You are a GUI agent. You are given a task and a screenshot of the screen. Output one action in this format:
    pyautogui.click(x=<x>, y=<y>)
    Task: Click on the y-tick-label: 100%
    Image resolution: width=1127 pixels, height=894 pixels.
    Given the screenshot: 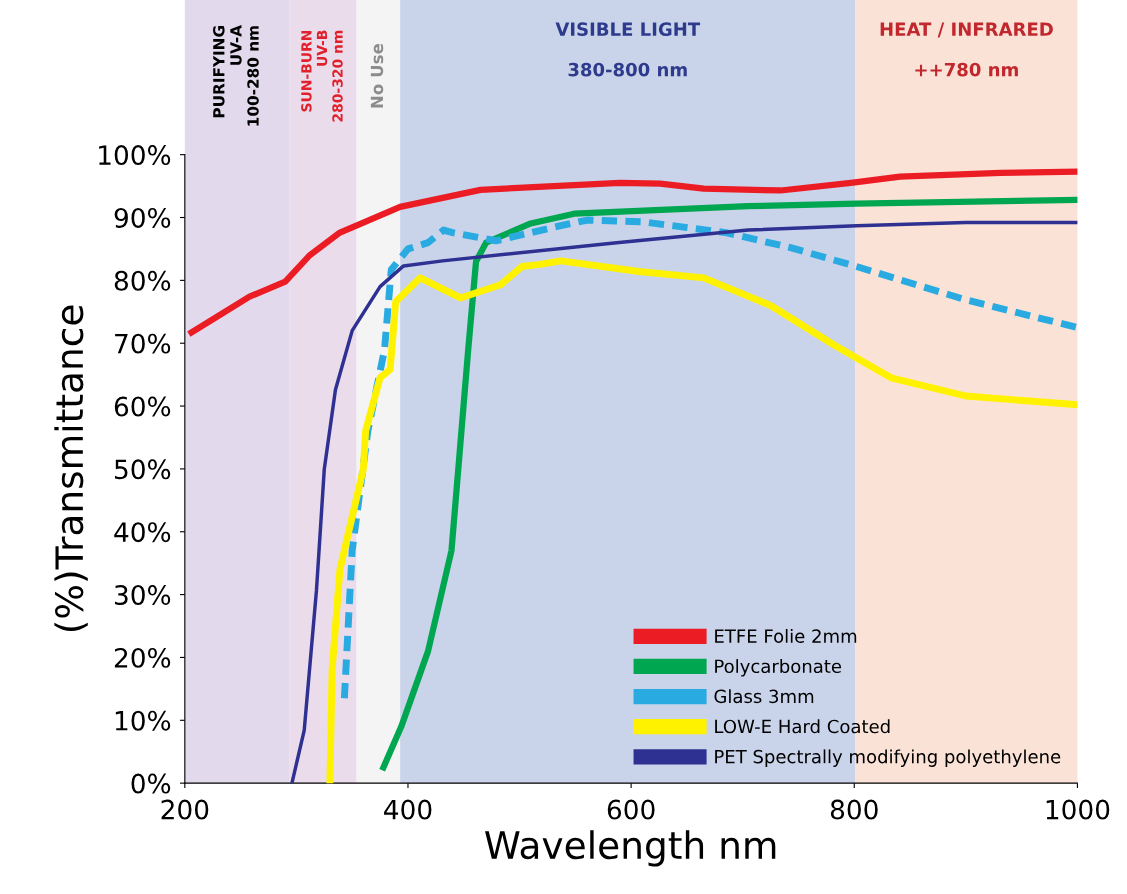 What is the action you would take?
    pyautogui.click(x=135, y=155)
    